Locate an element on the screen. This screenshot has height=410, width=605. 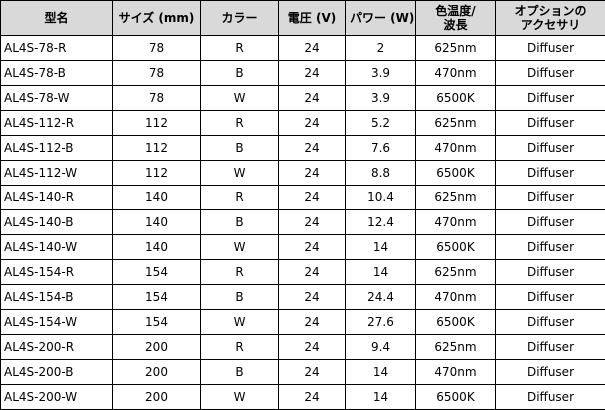
header-text: オプションの is located at coordinates (550, 11).